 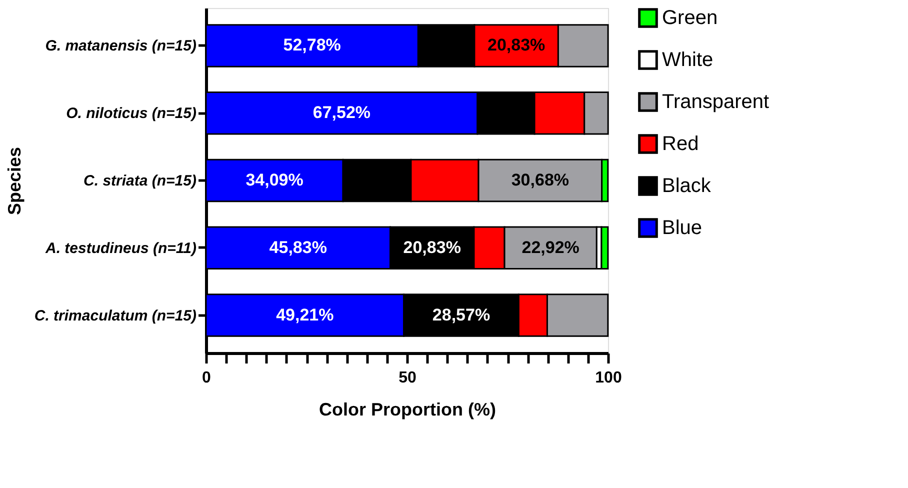 I want to click on data-label: 52,78%, so click(x=312, y=45).